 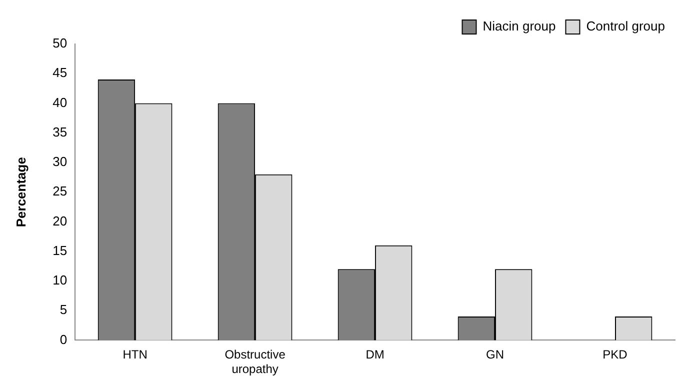 I want to click on legend-label: Control group, so click(x=626, y=26).